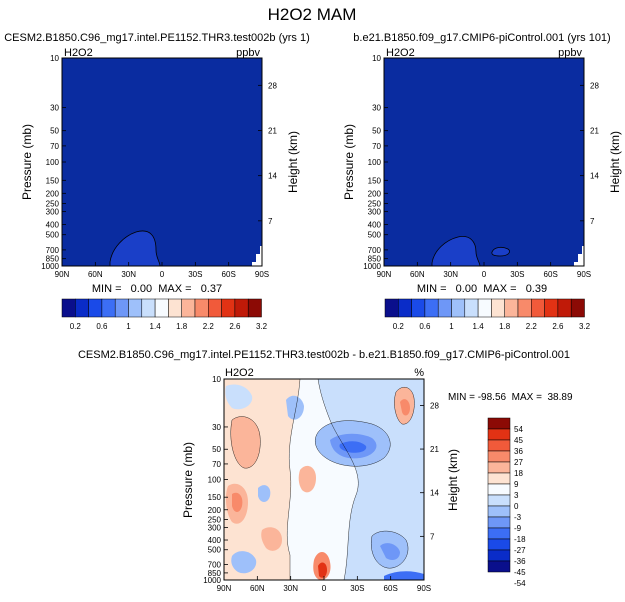  What do you see at coordinates (520, 572) in the screenshot?
I see `colorbar-label: -45` at bounding box center [520, 572].